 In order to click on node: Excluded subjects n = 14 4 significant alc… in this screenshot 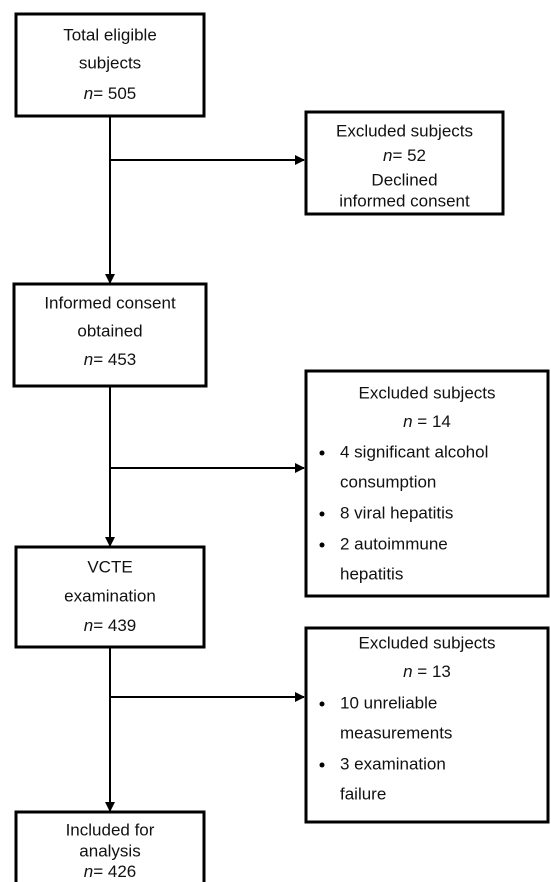, I will do `click(427, 483)`.